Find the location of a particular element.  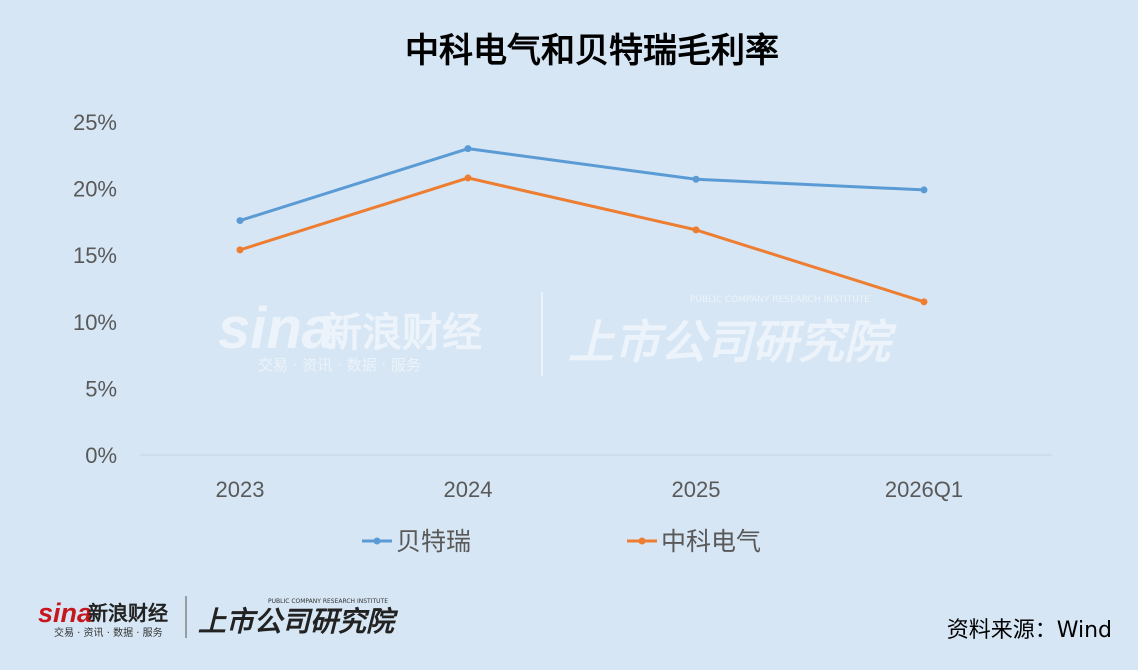

source-note: 资料来源：Wind is located at coordinates (1029, 630).